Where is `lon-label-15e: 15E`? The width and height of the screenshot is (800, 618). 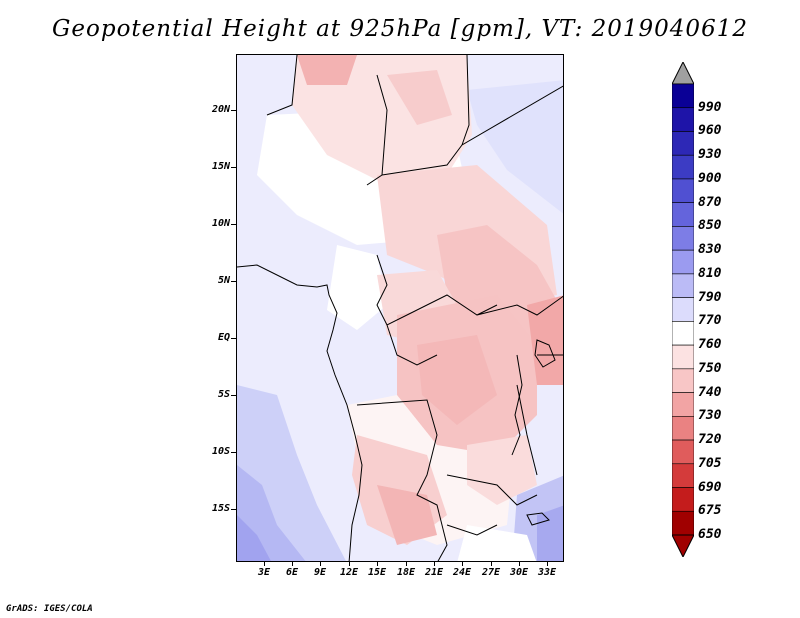 lon-label-15e: 15E is located at coordinates (377, 572).